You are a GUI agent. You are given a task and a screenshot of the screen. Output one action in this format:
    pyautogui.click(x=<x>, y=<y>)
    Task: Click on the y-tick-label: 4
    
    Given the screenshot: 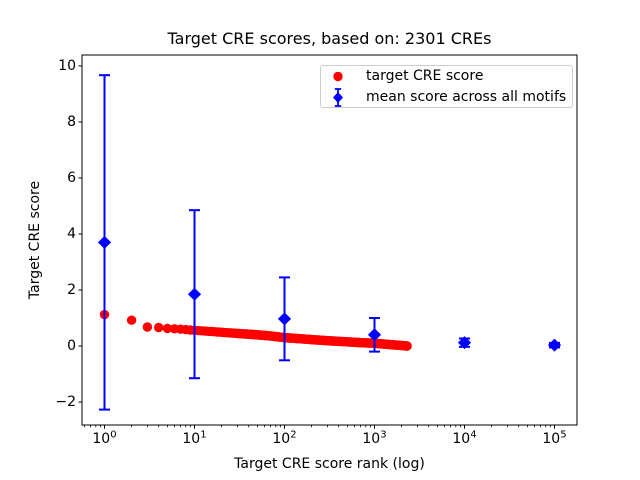 What is the action you would take?
    pyautogui.click(x=71, y=233)
    